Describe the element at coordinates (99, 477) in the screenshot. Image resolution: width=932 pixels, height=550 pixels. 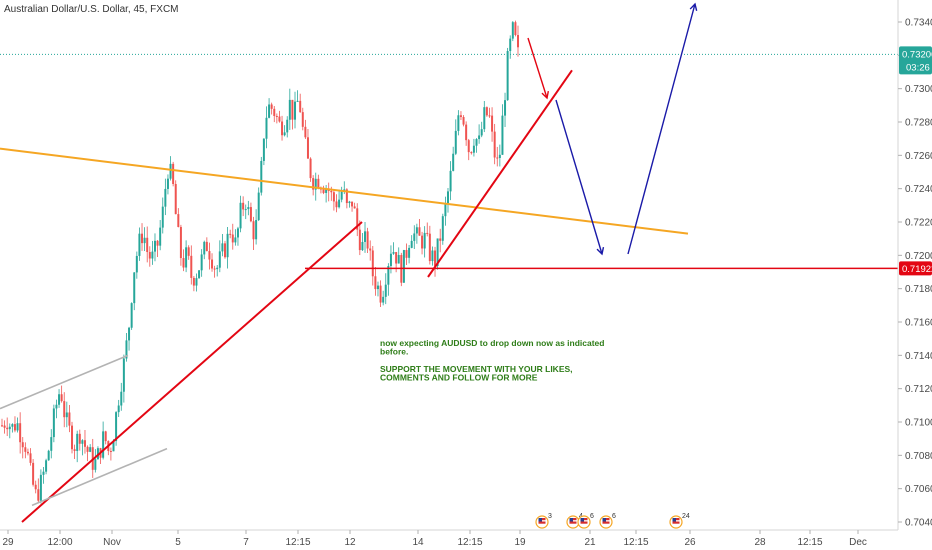
I see `trendline-channel-bottom` at that location.